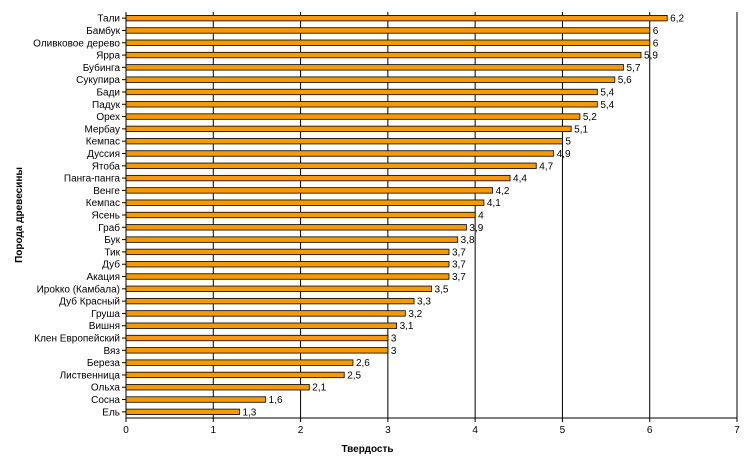  Describe the element at coordinates (92, 179) in the screenshot. I see `category-label: Панга-панга` at that location.